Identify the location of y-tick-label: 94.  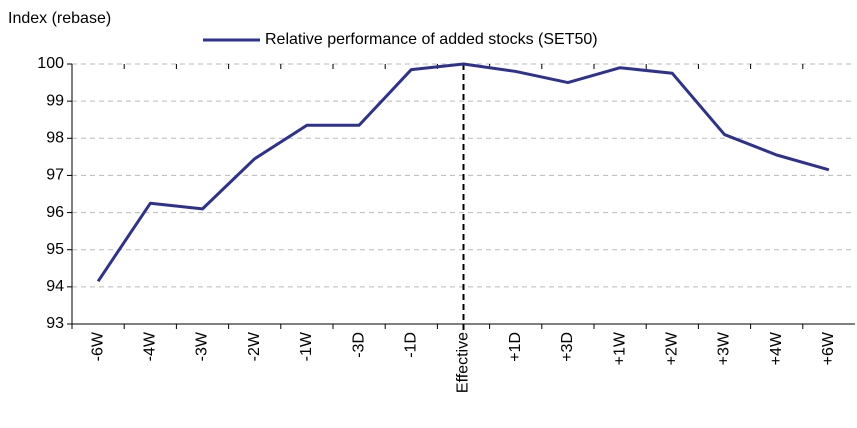
(55, 286).